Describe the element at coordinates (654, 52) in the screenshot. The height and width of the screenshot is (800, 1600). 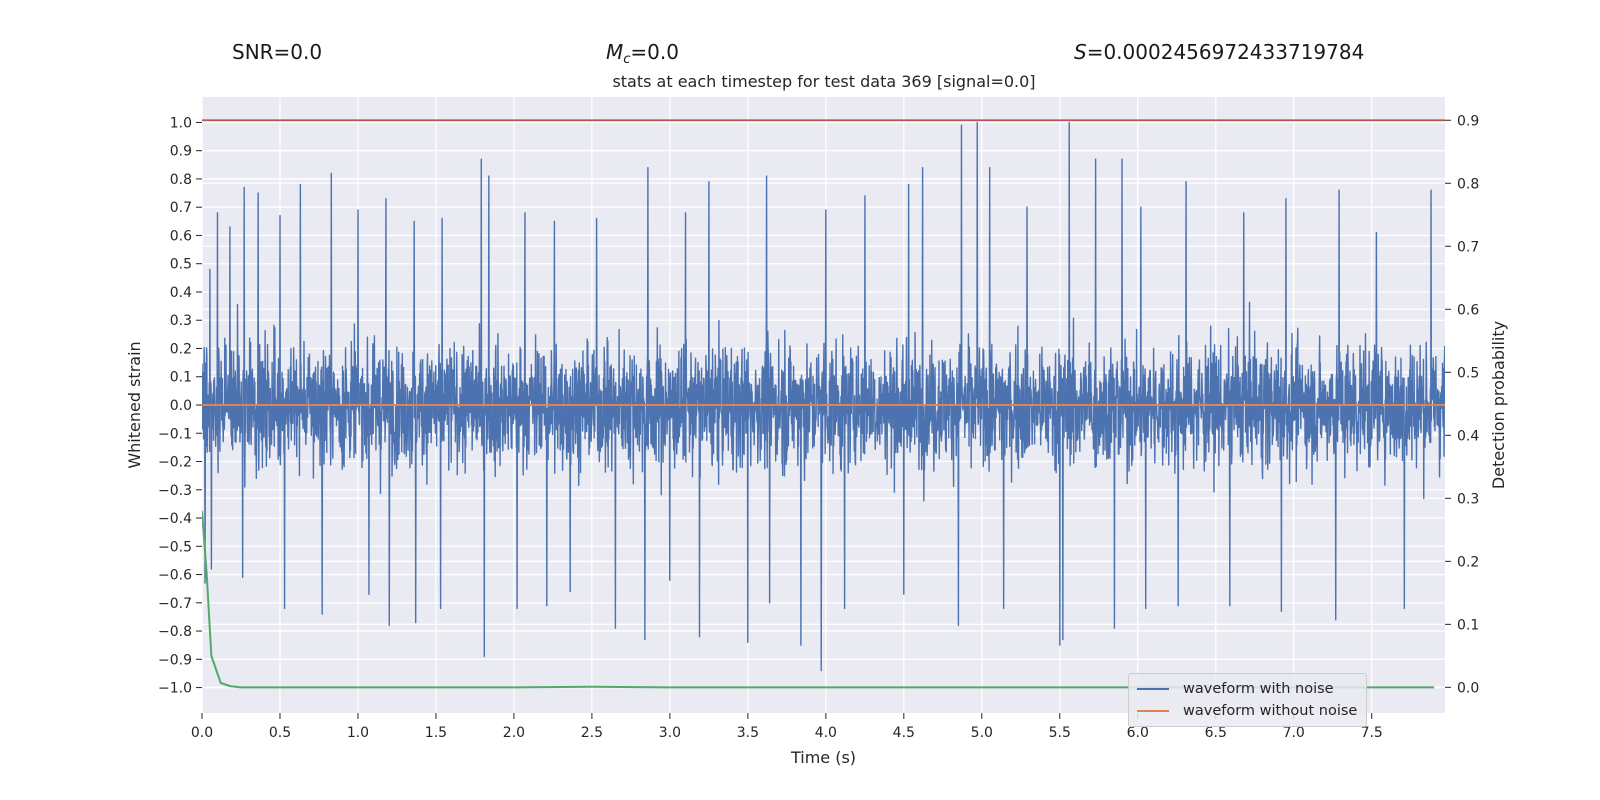
I see `chirp-mass-value: =0.0` at that location.